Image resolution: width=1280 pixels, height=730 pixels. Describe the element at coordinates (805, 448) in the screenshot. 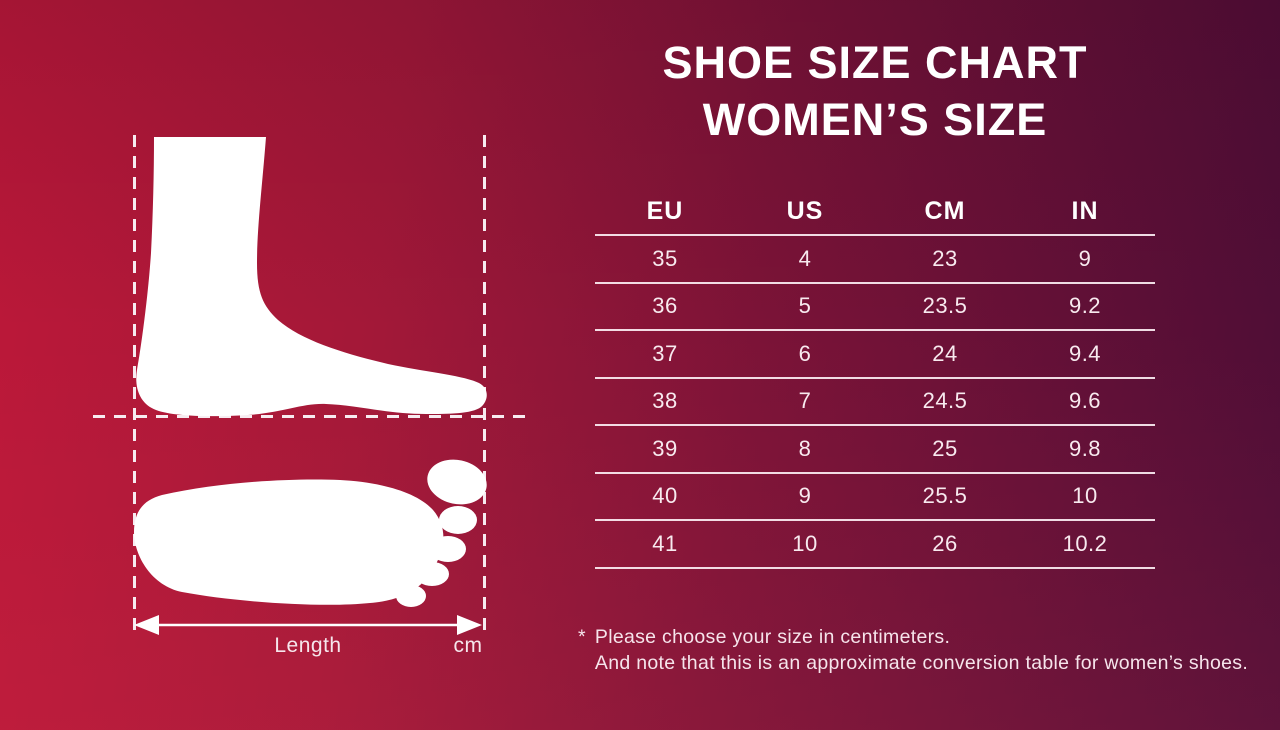

I see `table-cell: 8` at that location.